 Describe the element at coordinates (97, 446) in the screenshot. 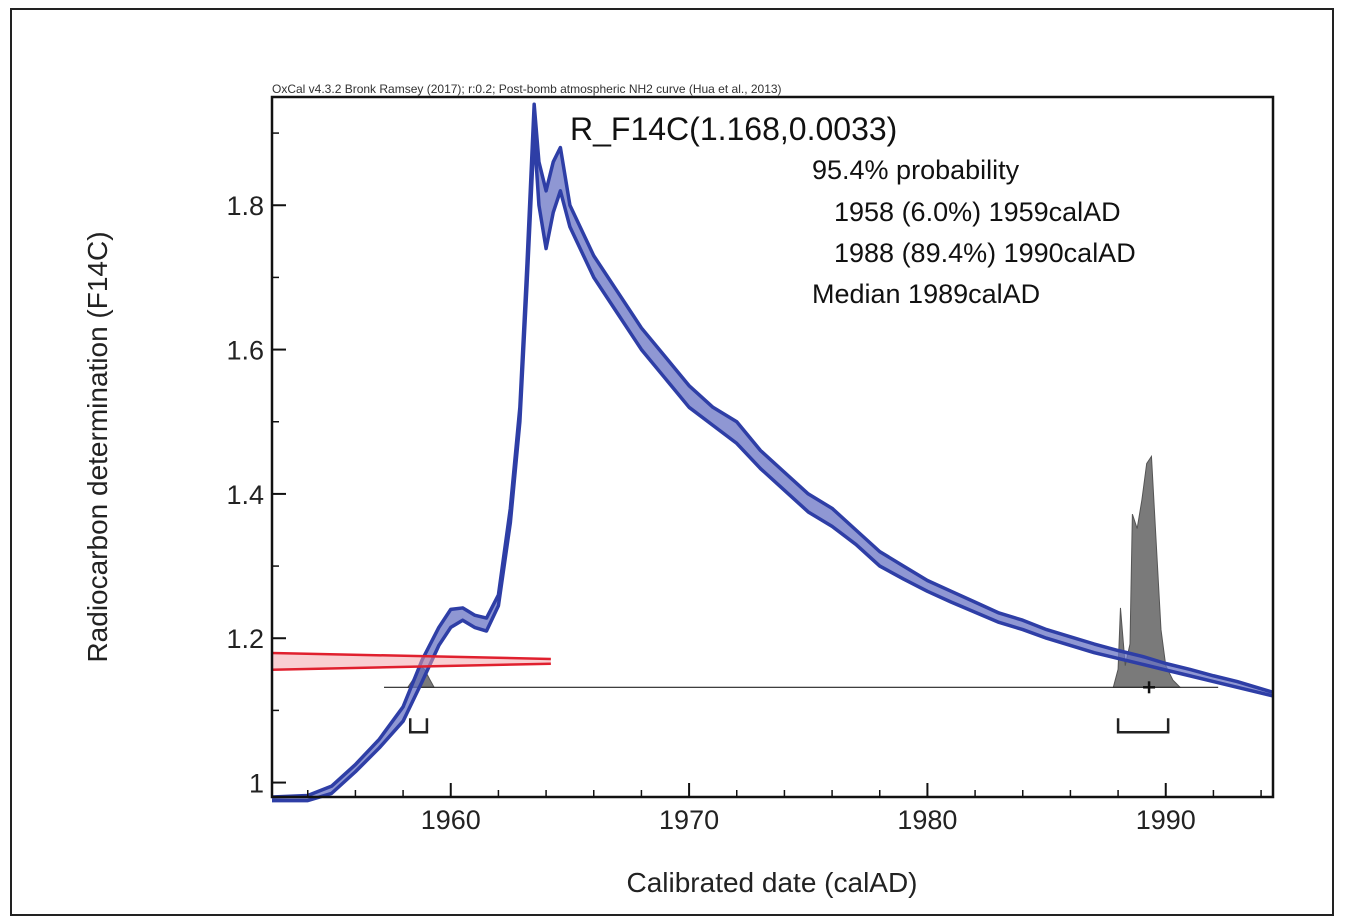

I see `y-axis-title: Radiocarbon determination (F14C)` at that location.